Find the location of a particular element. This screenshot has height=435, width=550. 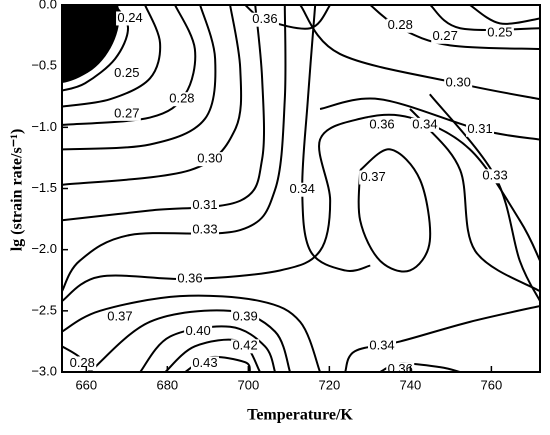

y-tick-label: −3.0 is located at coordinates (44, 370).